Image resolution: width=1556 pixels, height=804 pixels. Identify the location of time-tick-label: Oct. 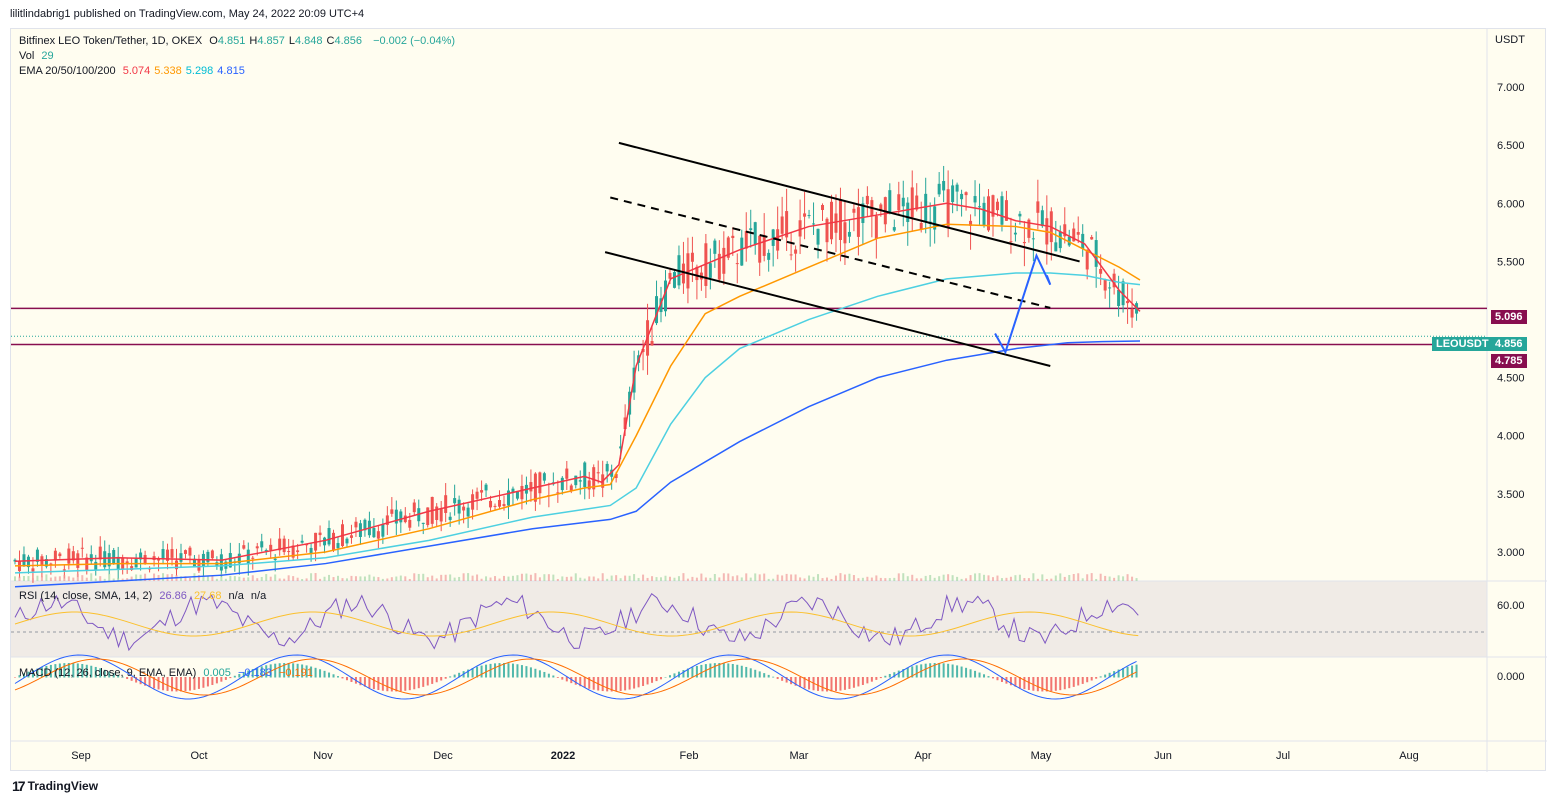
(198, 756).